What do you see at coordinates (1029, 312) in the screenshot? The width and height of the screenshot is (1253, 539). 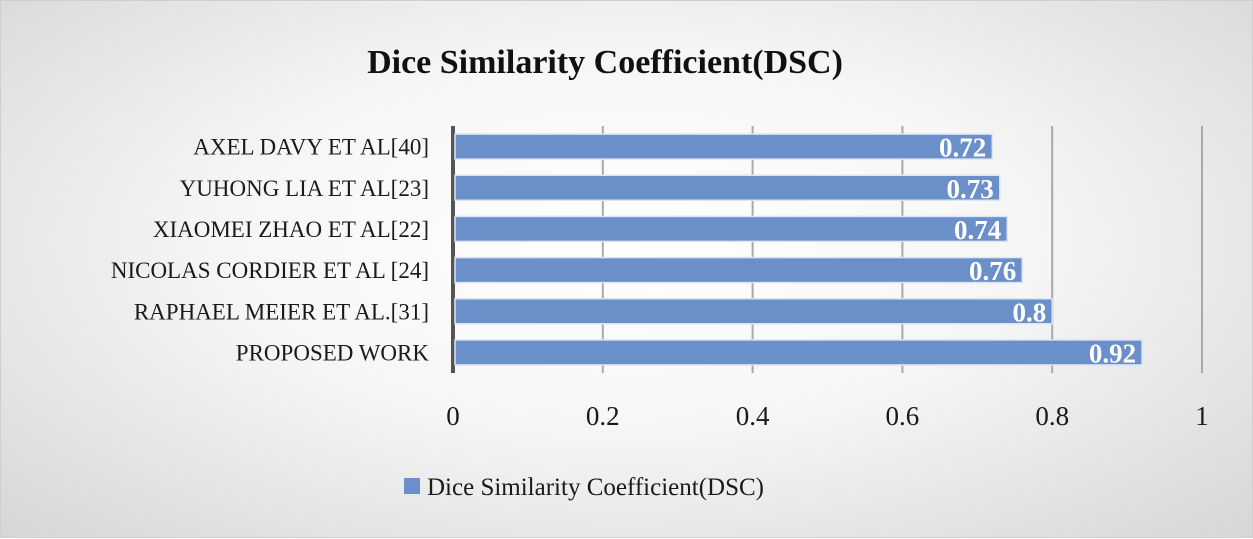 I see `data-label: 0.8` at bounding box center [1029, 312].